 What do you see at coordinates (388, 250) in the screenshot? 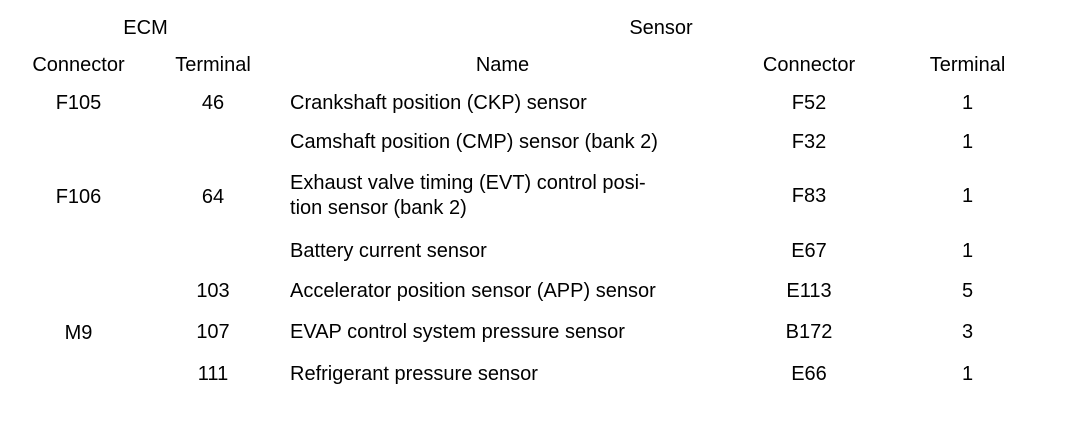
I see `sensor-name-cell: Battery current sensor` at bounding box center [388, 250].